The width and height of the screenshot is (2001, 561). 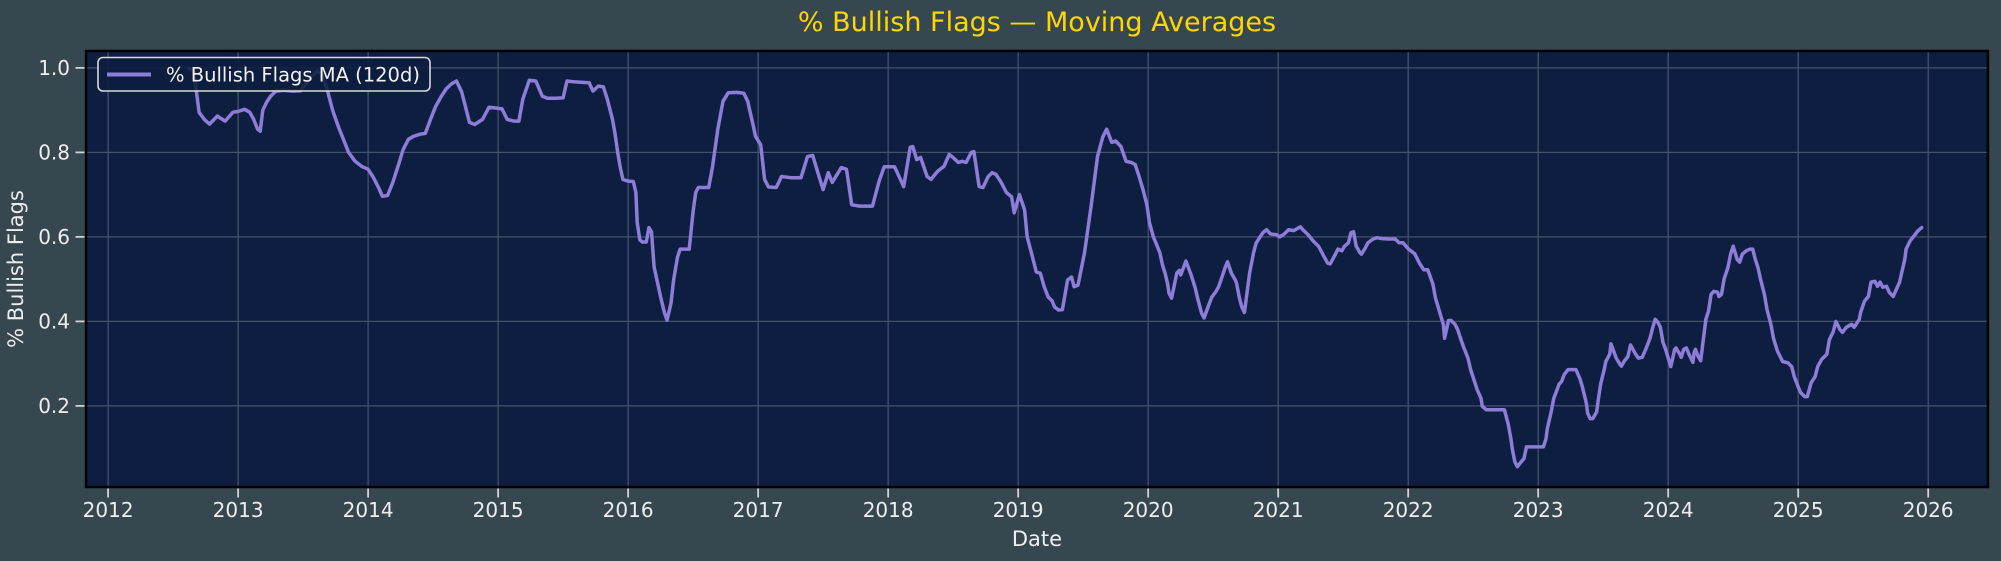 I want to click on x-tick-label: 2017, so click(x=758, y=510).